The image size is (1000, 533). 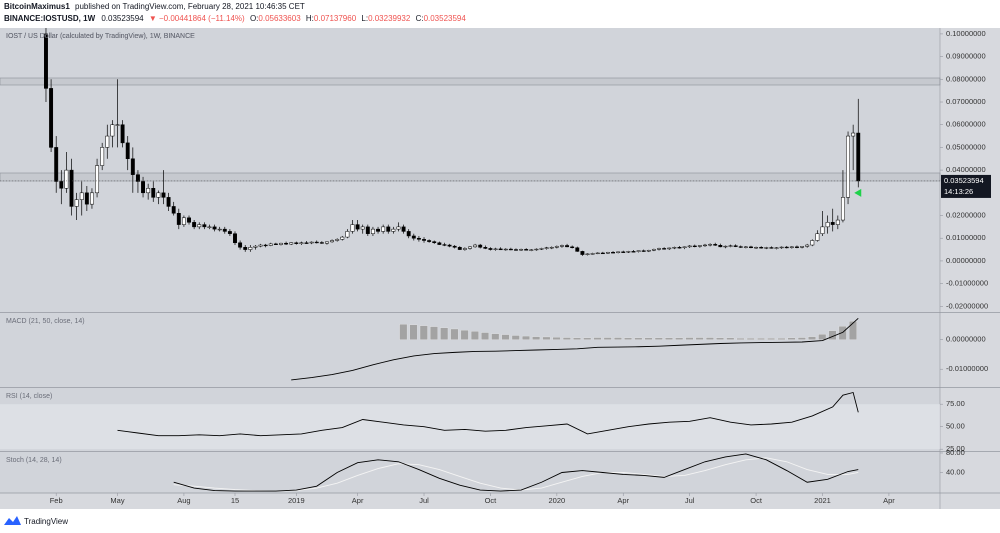 What do you see at coordinates (966, 146) in the screenshot?
I see `y-tick-label: 0.05000000` at bounding box center [966, 146].